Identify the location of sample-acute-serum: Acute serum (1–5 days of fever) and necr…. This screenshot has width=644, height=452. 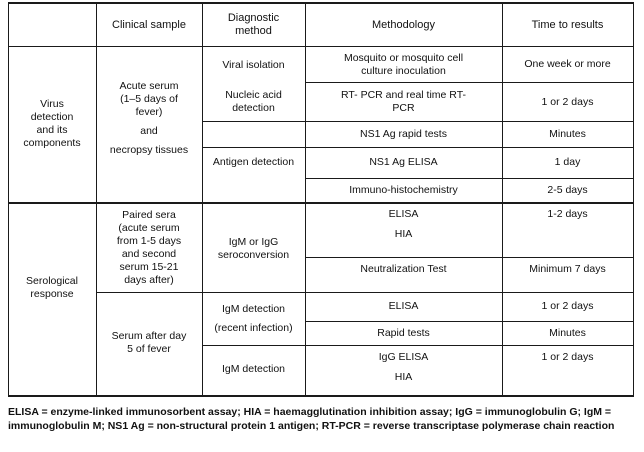
(149, 118).